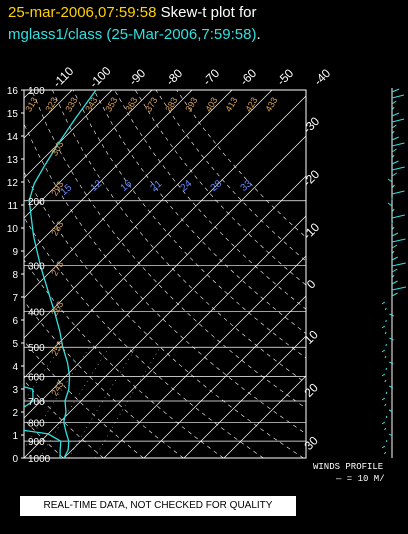 The width and height of the screenshot is (408, 534). Describe the element at coordinates (211, 77) in the screenshot. I see `top-temperature-label: -70` at that location.